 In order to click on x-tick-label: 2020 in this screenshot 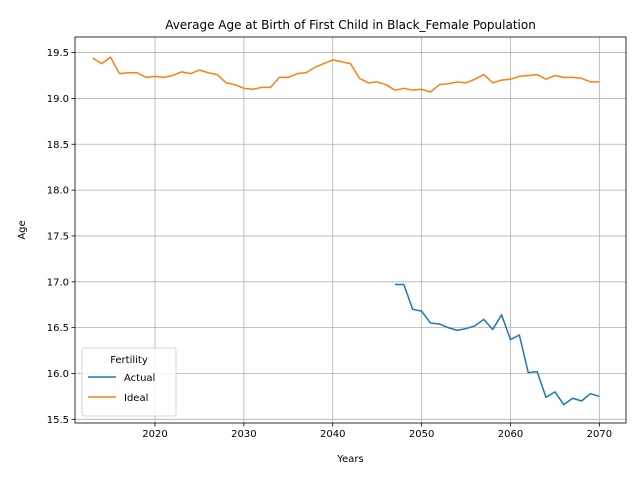, I will do `click(154, 434)`.